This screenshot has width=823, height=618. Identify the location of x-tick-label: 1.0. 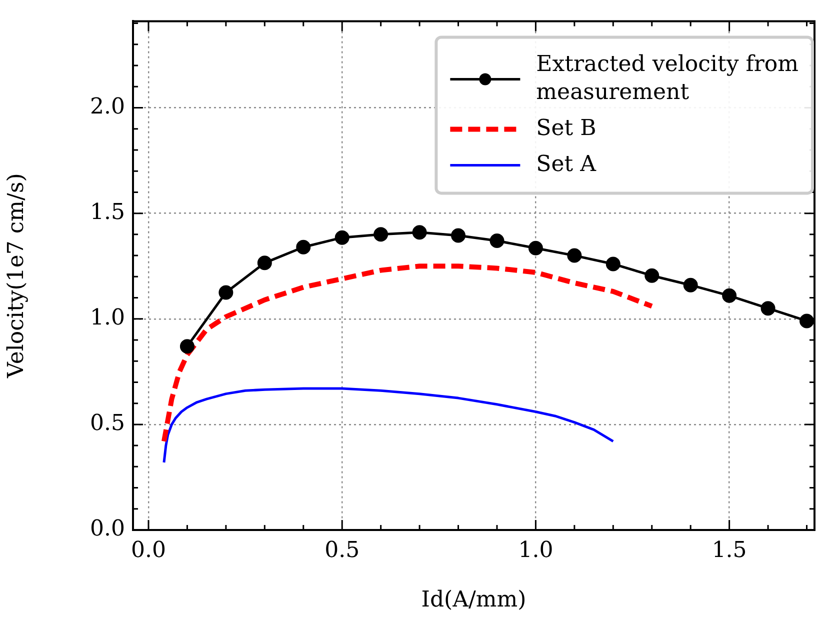
(536, 550).